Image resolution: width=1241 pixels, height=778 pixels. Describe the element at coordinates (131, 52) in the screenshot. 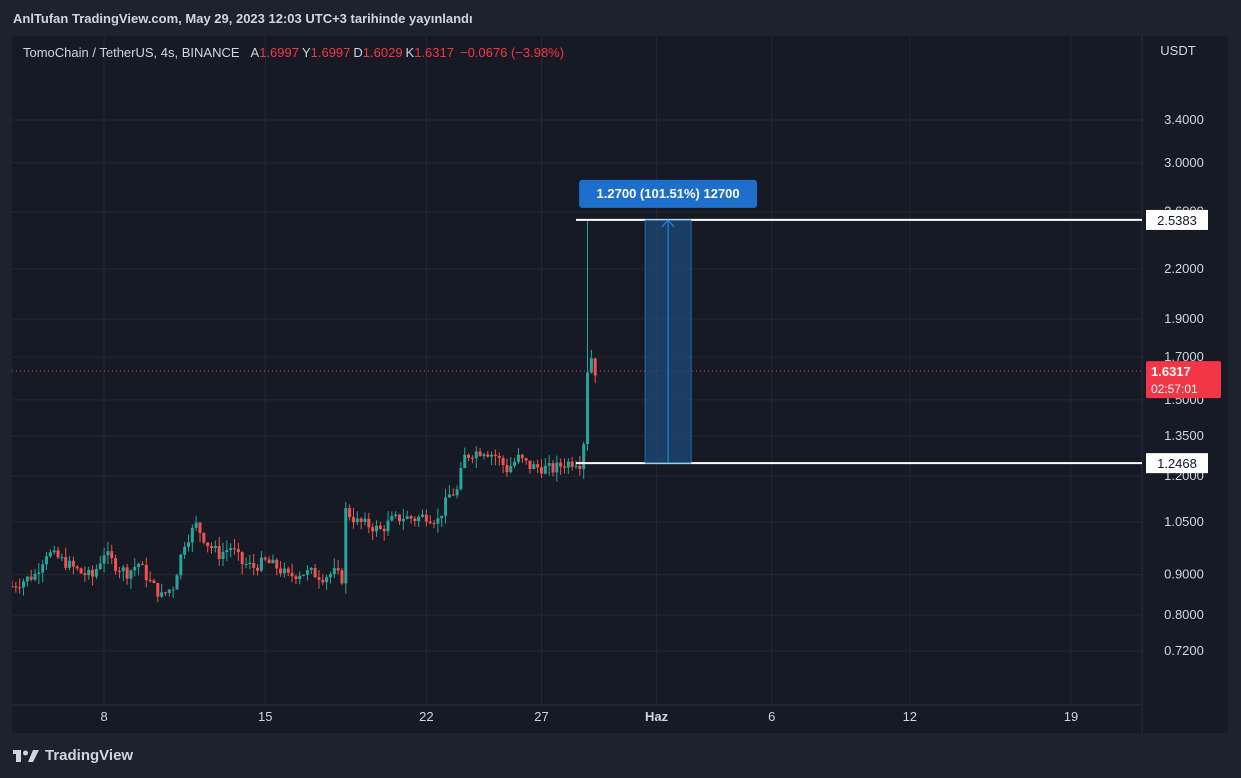

I see `symbol-label: TomoChain / TetherUS, 4s, BINANCE` at that location.